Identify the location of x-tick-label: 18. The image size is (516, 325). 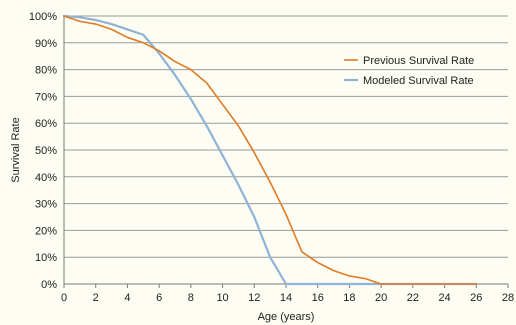
(349, 298).